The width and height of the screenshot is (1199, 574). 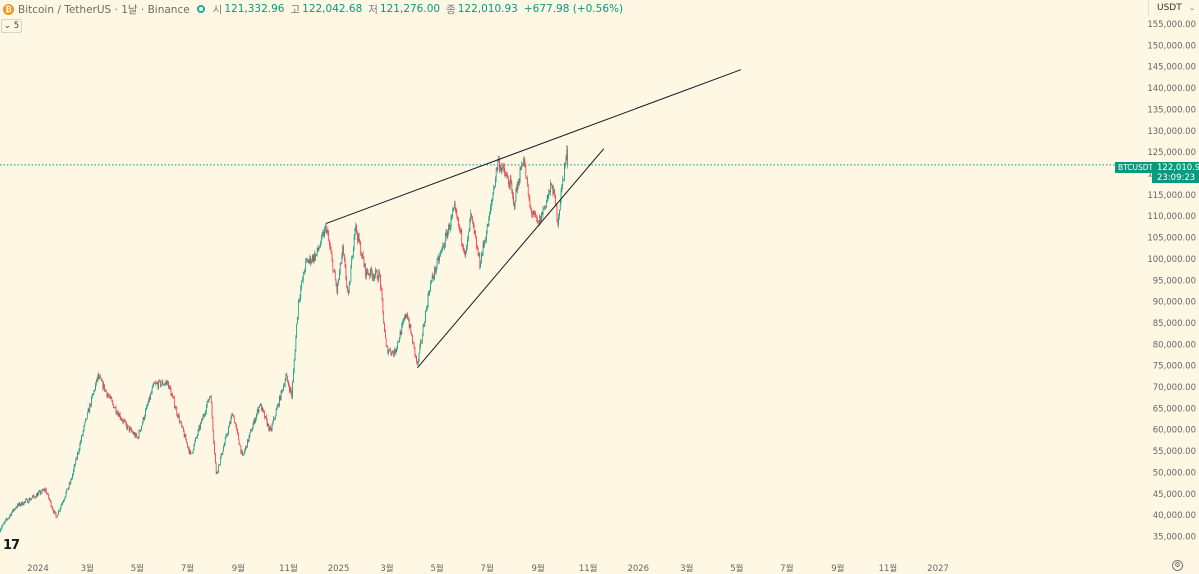 What do you see at coordinates (8, 9) in the screenshot?
I see `bitcoin-coin-icon: ₿` at bounding box center [8, 9].